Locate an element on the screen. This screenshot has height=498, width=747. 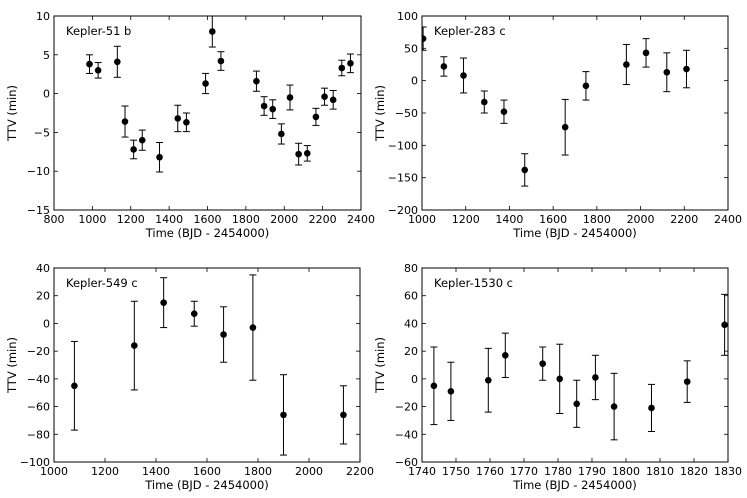
x-tick-label: 1760 is located at coordinates (490, 471).